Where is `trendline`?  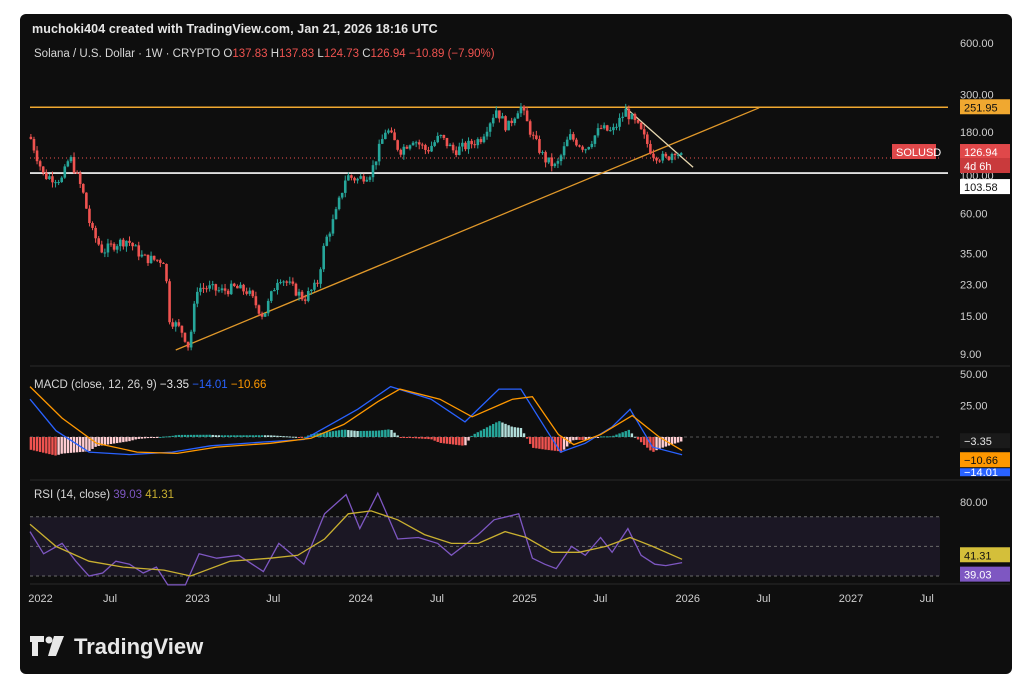 trendline is located at coordinates (659, 137).